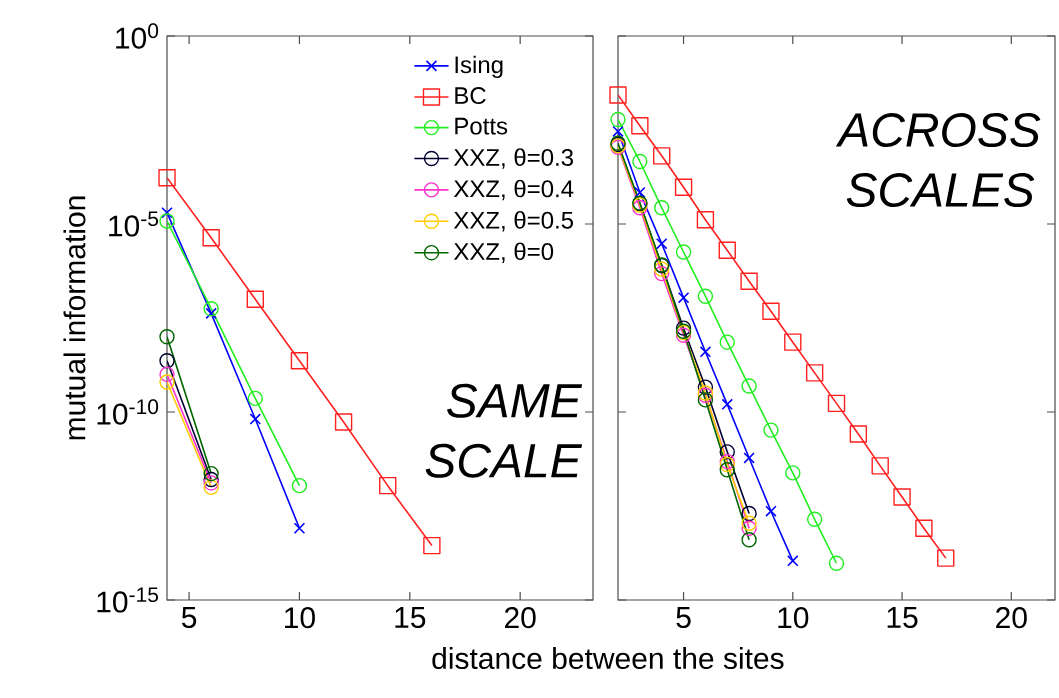 Image resolution: width=1059 pixels, height=698 pixels. What do you see at coordinates (134, 224) in the screenshot?
I see `y-tick-label: 10$^{-5}$` at bounding box center [134, 224].